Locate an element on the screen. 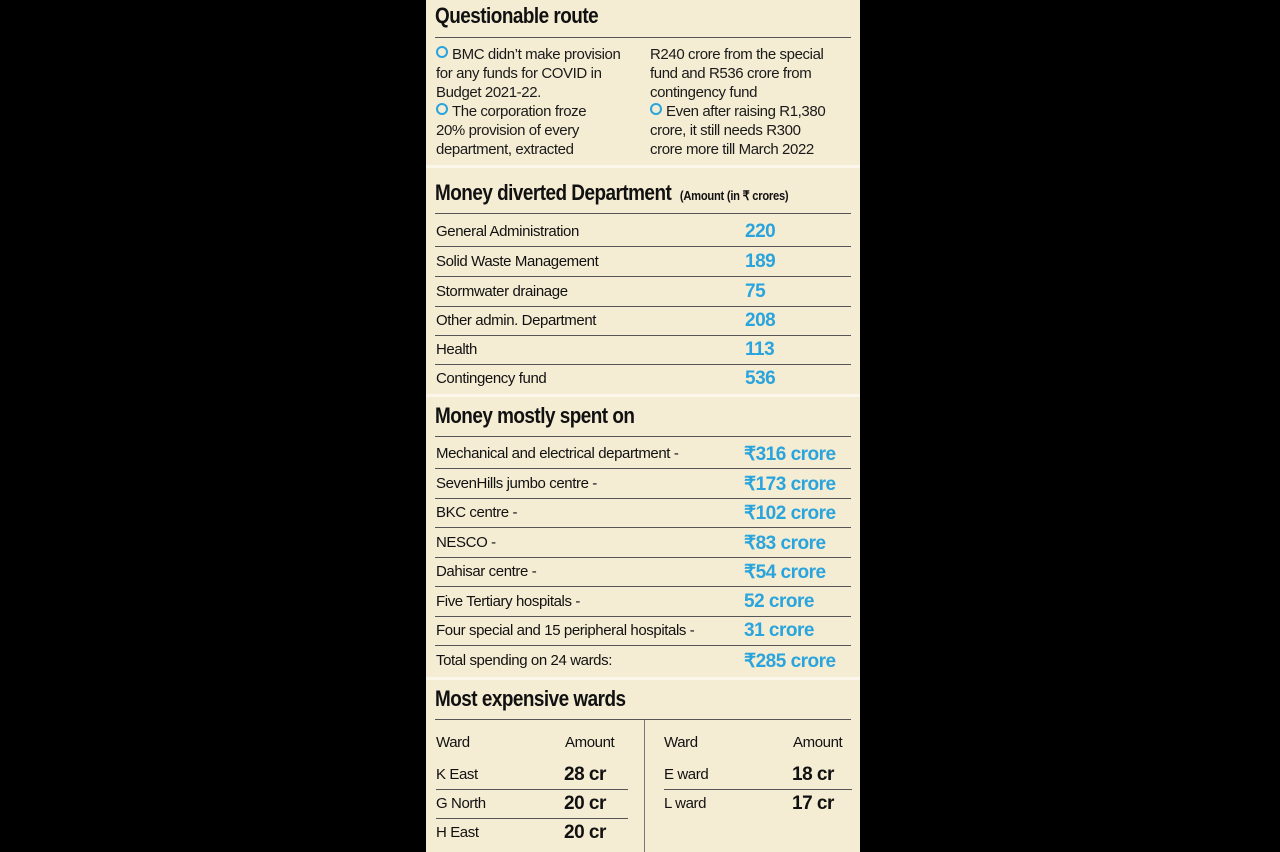 The height and width of the screenshot is (852, 1280). wards-title: Most expensive wards is located at coordinates (530, 698).